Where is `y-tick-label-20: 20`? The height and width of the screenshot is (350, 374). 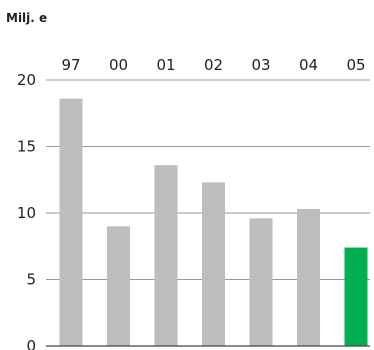 y-tick-label-20: 20 is located at coordinates (26, 80).